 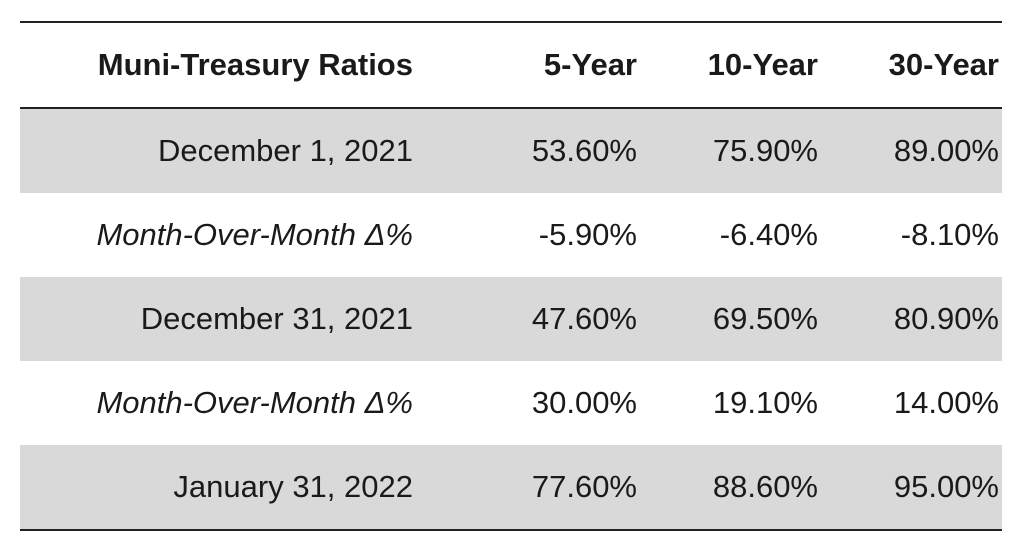 I want to click on header-30-year: 30-Year, so click(x=943, y=64).